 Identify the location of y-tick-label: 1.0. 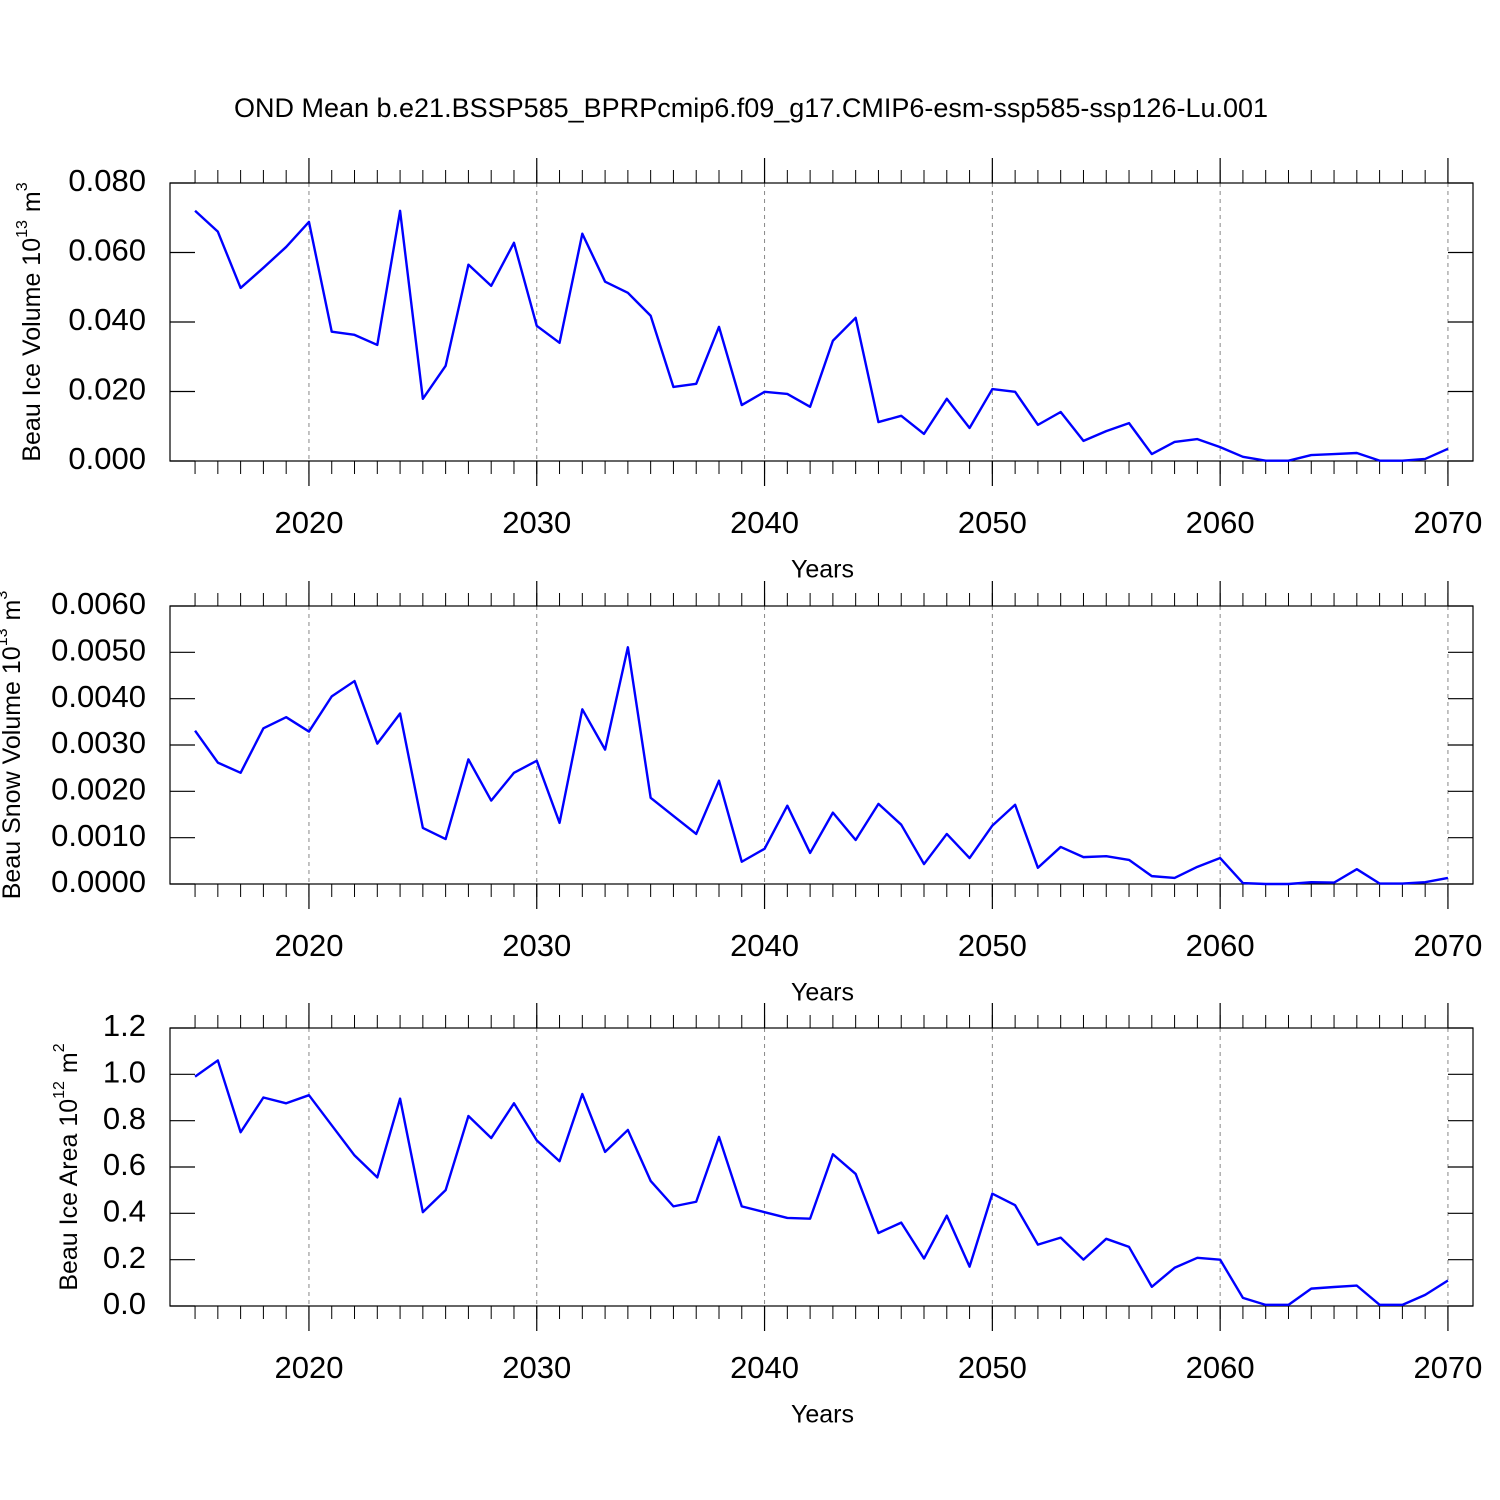
(124, 1072).